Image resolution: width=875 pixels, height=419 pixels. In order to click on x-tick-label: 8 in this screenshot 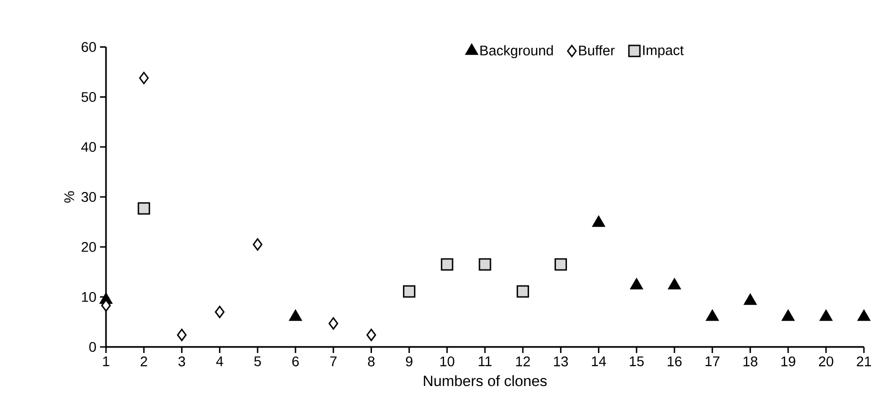, I will do `click(371, 361)`.